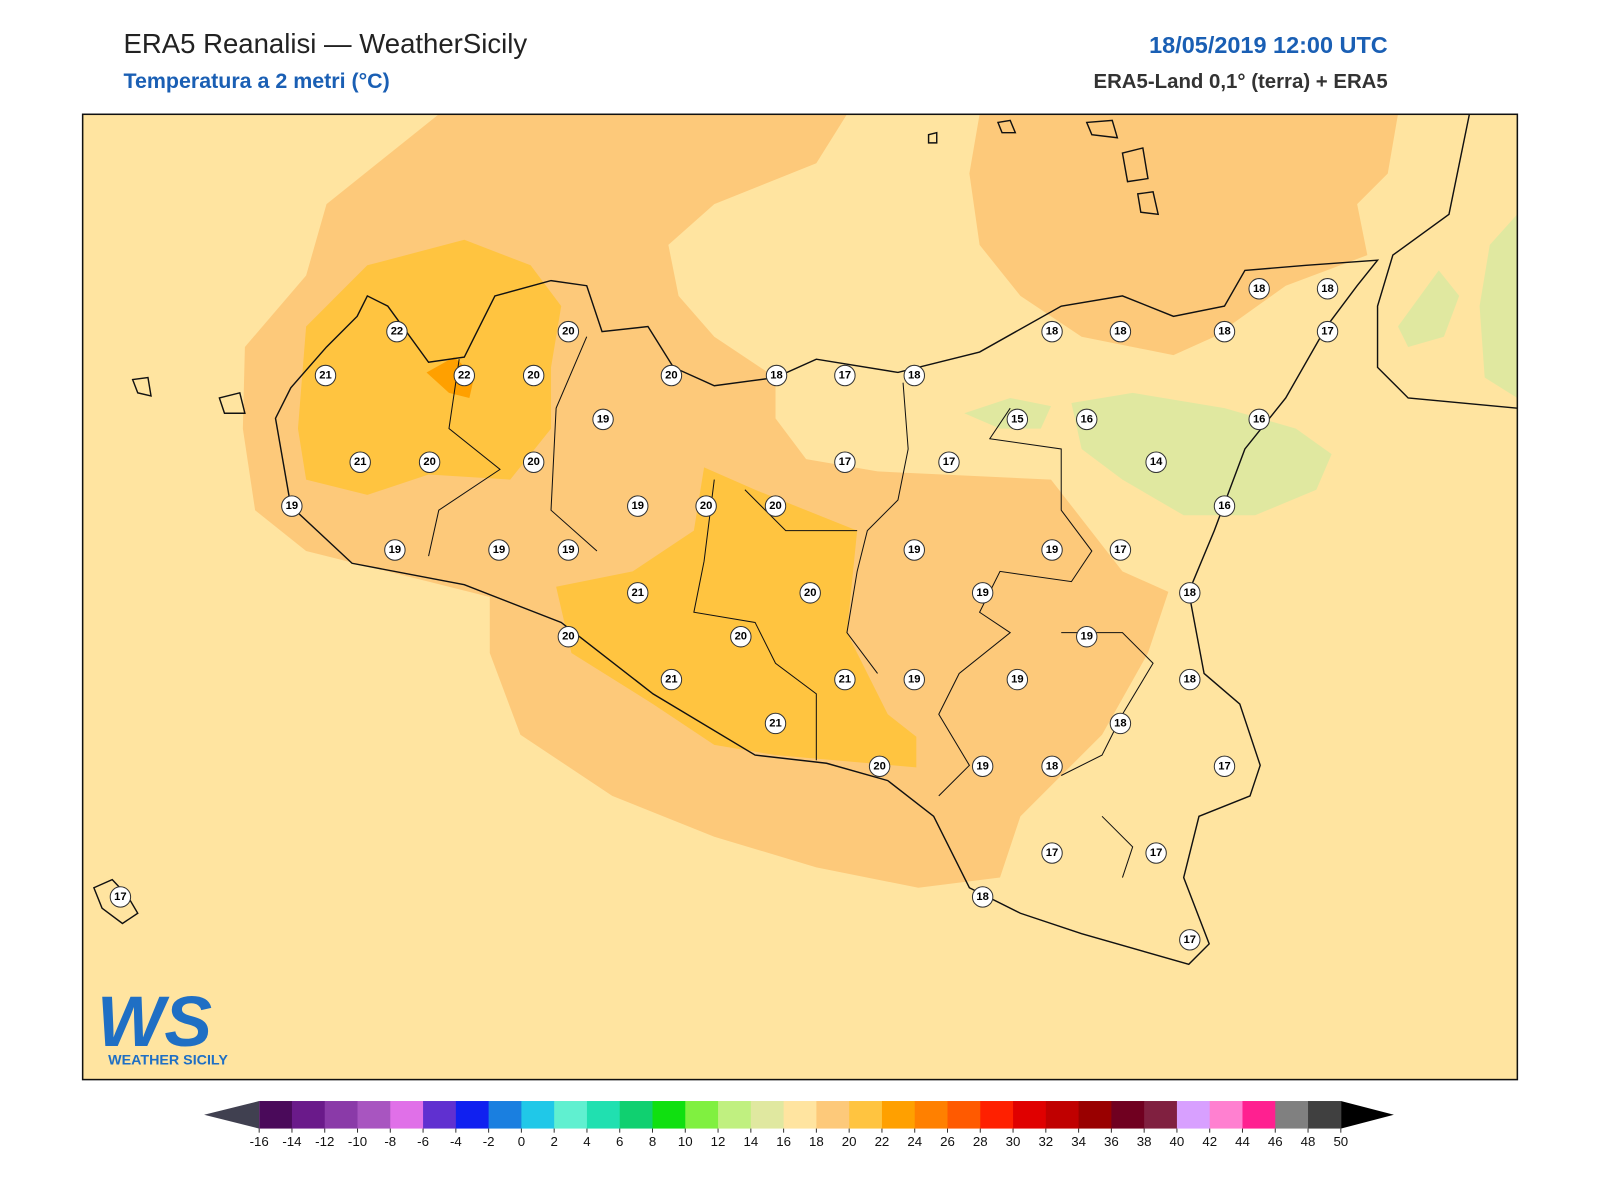 Image resolution: width=1600 pixels, height=1200 pixels. Describe the element at coordinates (914, 1141) in the screenshot. I see `colorbar-tick-label: 24` at that location.